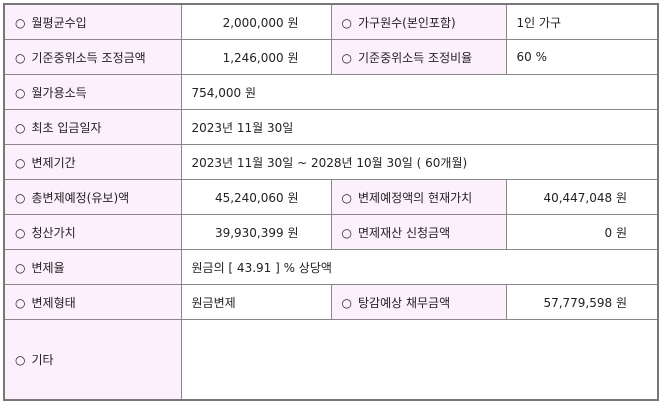 The width and height of the screenshot is (662, 402). I want to click on value-exempt-property: 0 원, so click(582, 232).